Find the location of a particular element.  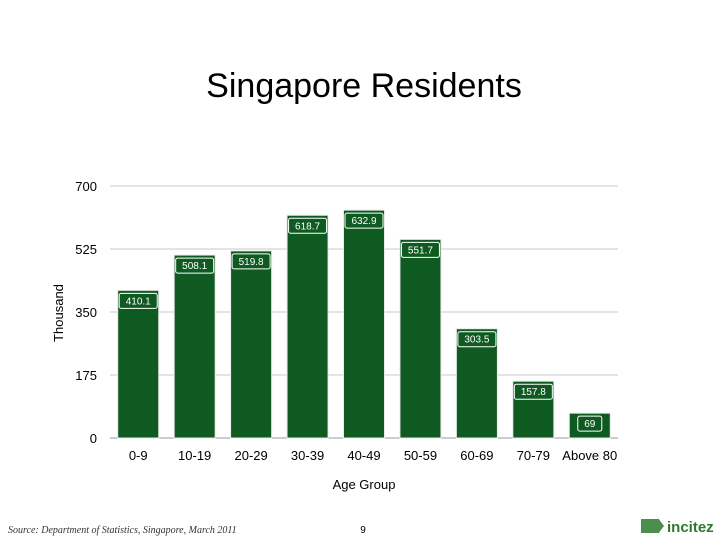

data-label: 618.7 is located at coordinates (307, 226).